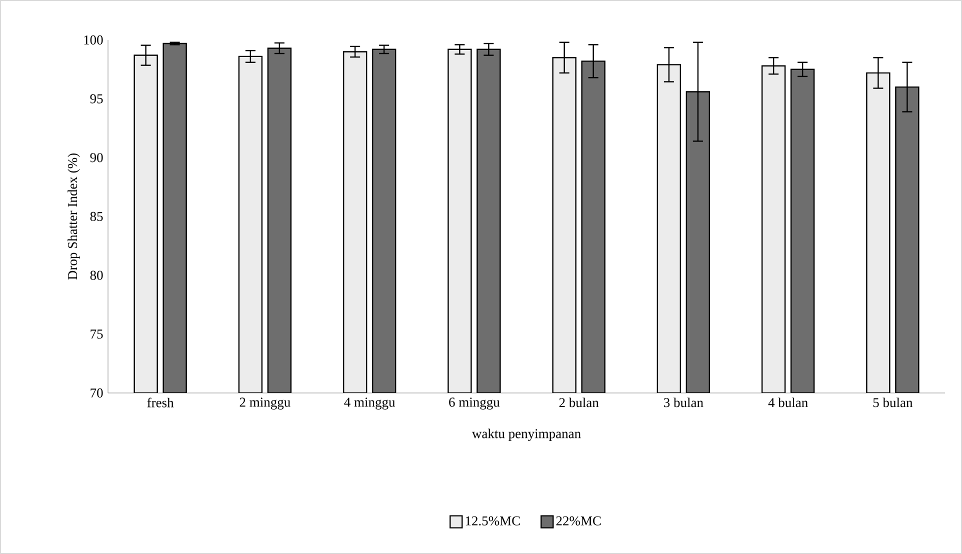 This screenshot has width=962, height=554. I want to click on y-tick-label: 80, so click(96, 275).